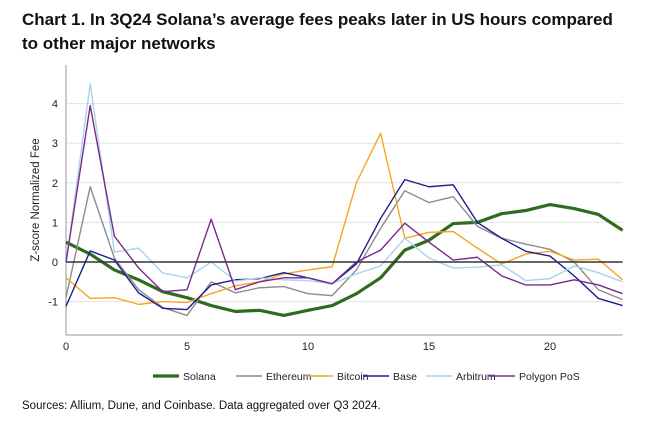  Describe the element at coordinates (55, 105) in the screenshot. I see `y-tick-label: 4` at that location.